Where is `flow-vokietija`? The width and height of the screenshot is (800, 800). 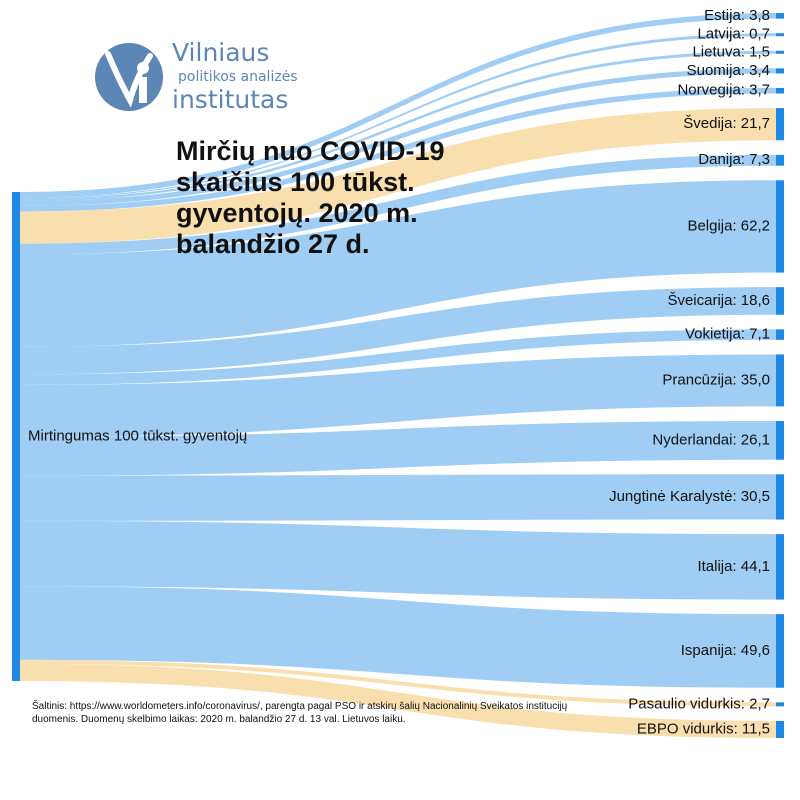
flow-vokietija is located at coordinates (398, 357).